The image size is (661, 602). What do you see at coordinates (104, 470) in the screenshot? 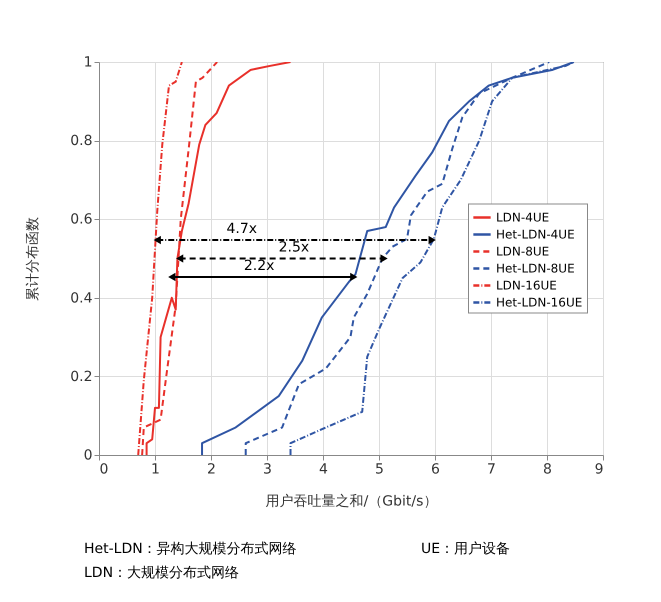
I see `x-tick-label: 0` at bounding box center [104, 470].